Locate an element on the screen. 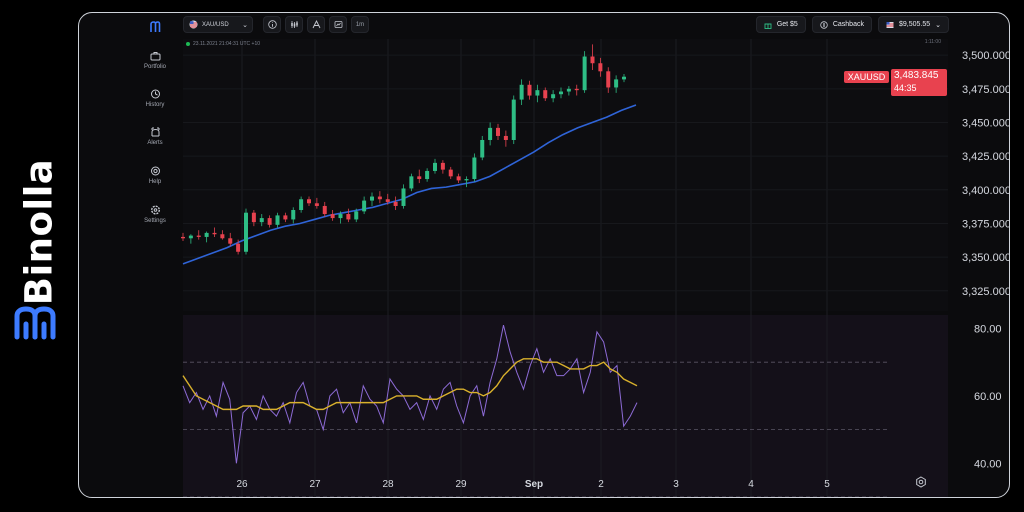  asset-name: XAU/USD is located at coordinates (215, 24).